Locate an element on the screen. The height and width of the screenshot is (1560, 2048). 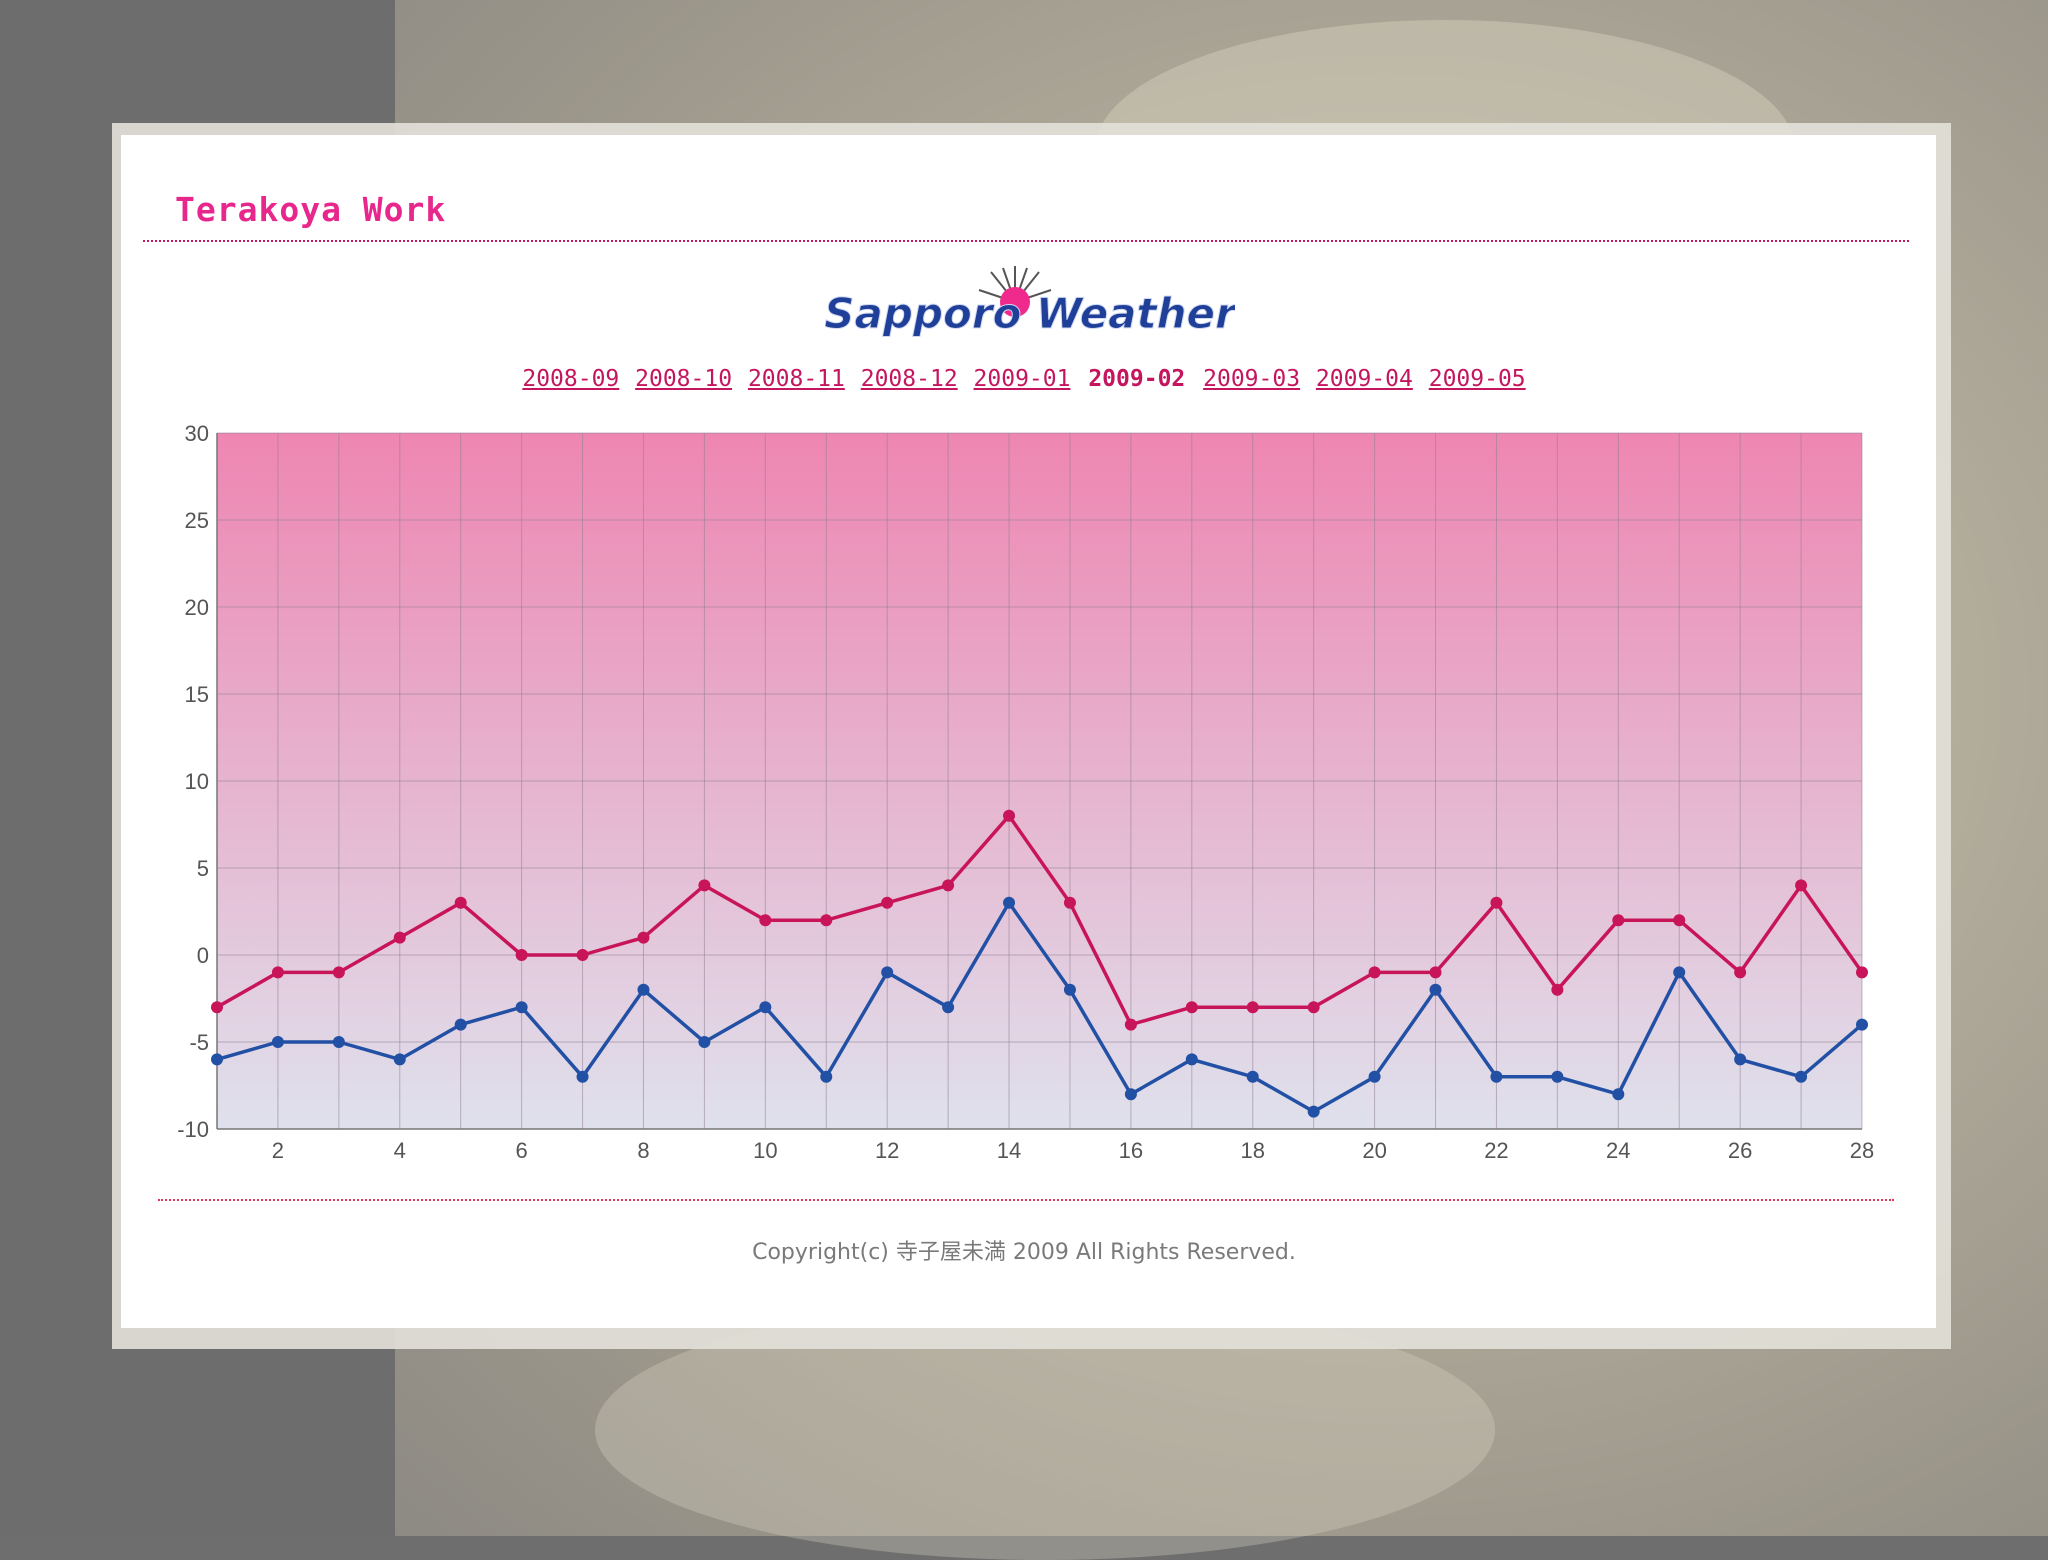
y-tick-label: -5 is located at coordinates (199, 1042).